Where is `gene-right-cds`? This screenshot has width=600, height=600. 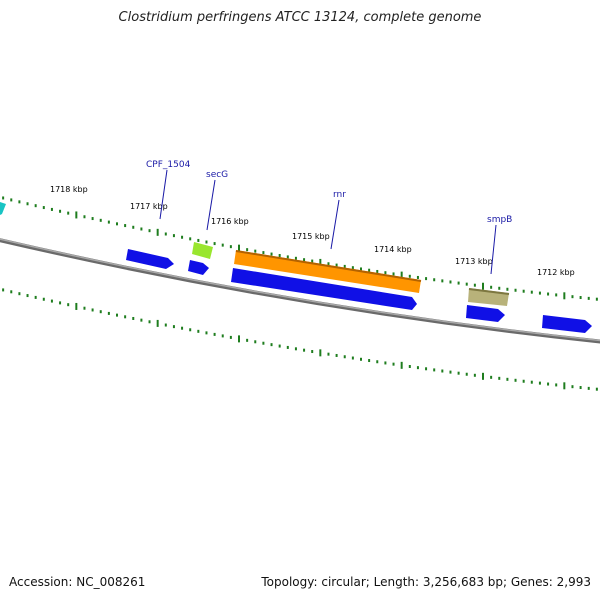
gene-right-cds is located at coordinates (567, 324).